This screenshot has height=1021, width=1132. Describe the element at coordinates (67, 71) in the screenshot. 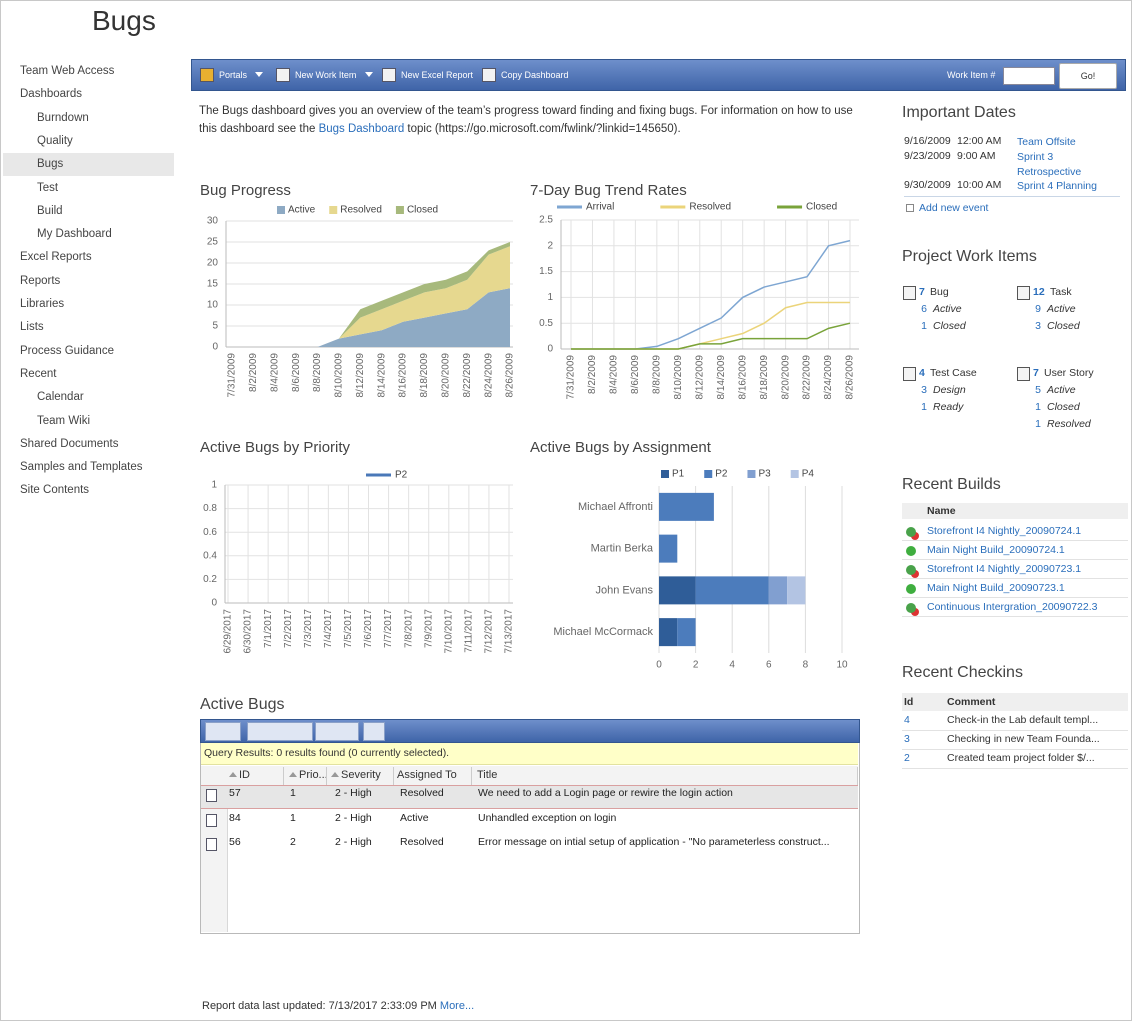

I see `nav-item: Team Web Access` at that location.